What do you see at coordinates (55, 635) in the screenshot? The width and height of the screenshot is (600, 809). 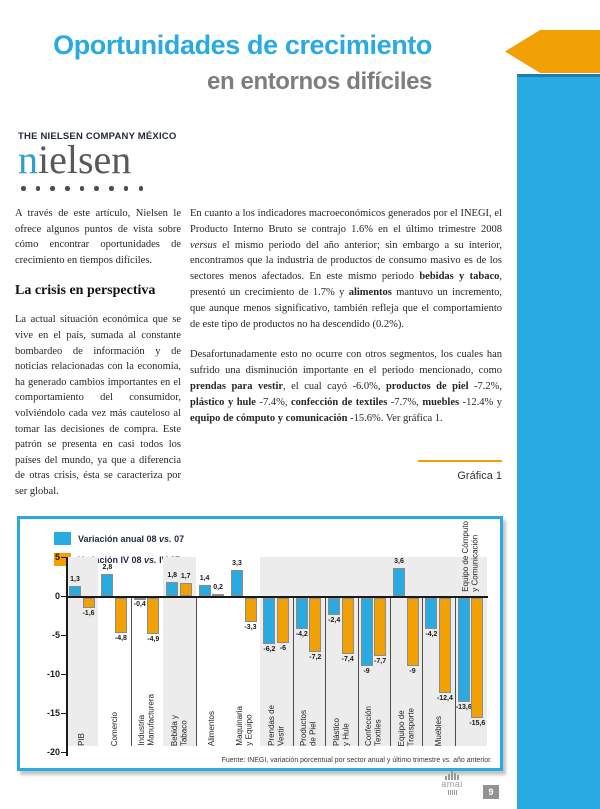 I see `y-axis-label: -5` at bounding box center [55, 635].